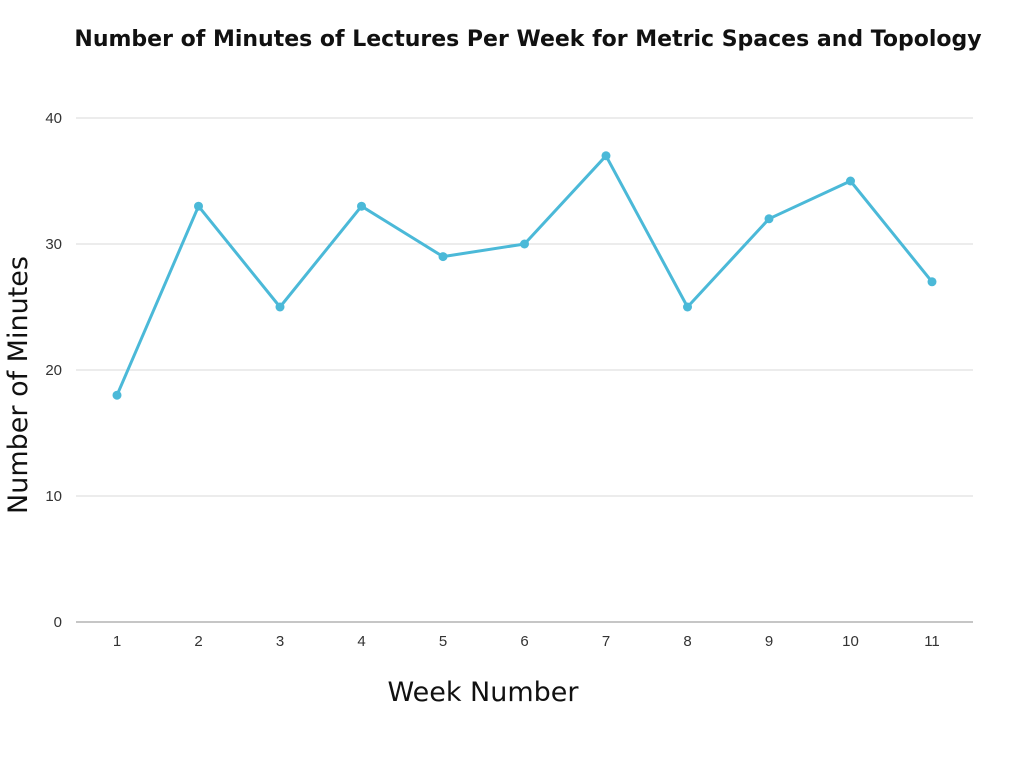 The height and width of the screenshot is (768, 1024). I want to click on x-tick-label: 8, so click(687, 641).